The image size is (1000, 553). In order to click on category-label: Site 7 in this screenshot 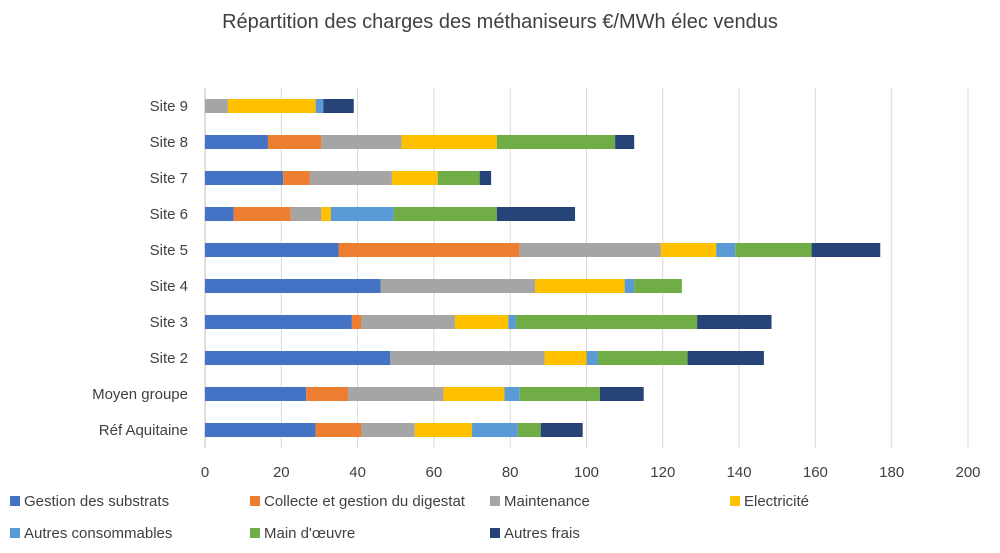, I will do `click(169, 178)`.